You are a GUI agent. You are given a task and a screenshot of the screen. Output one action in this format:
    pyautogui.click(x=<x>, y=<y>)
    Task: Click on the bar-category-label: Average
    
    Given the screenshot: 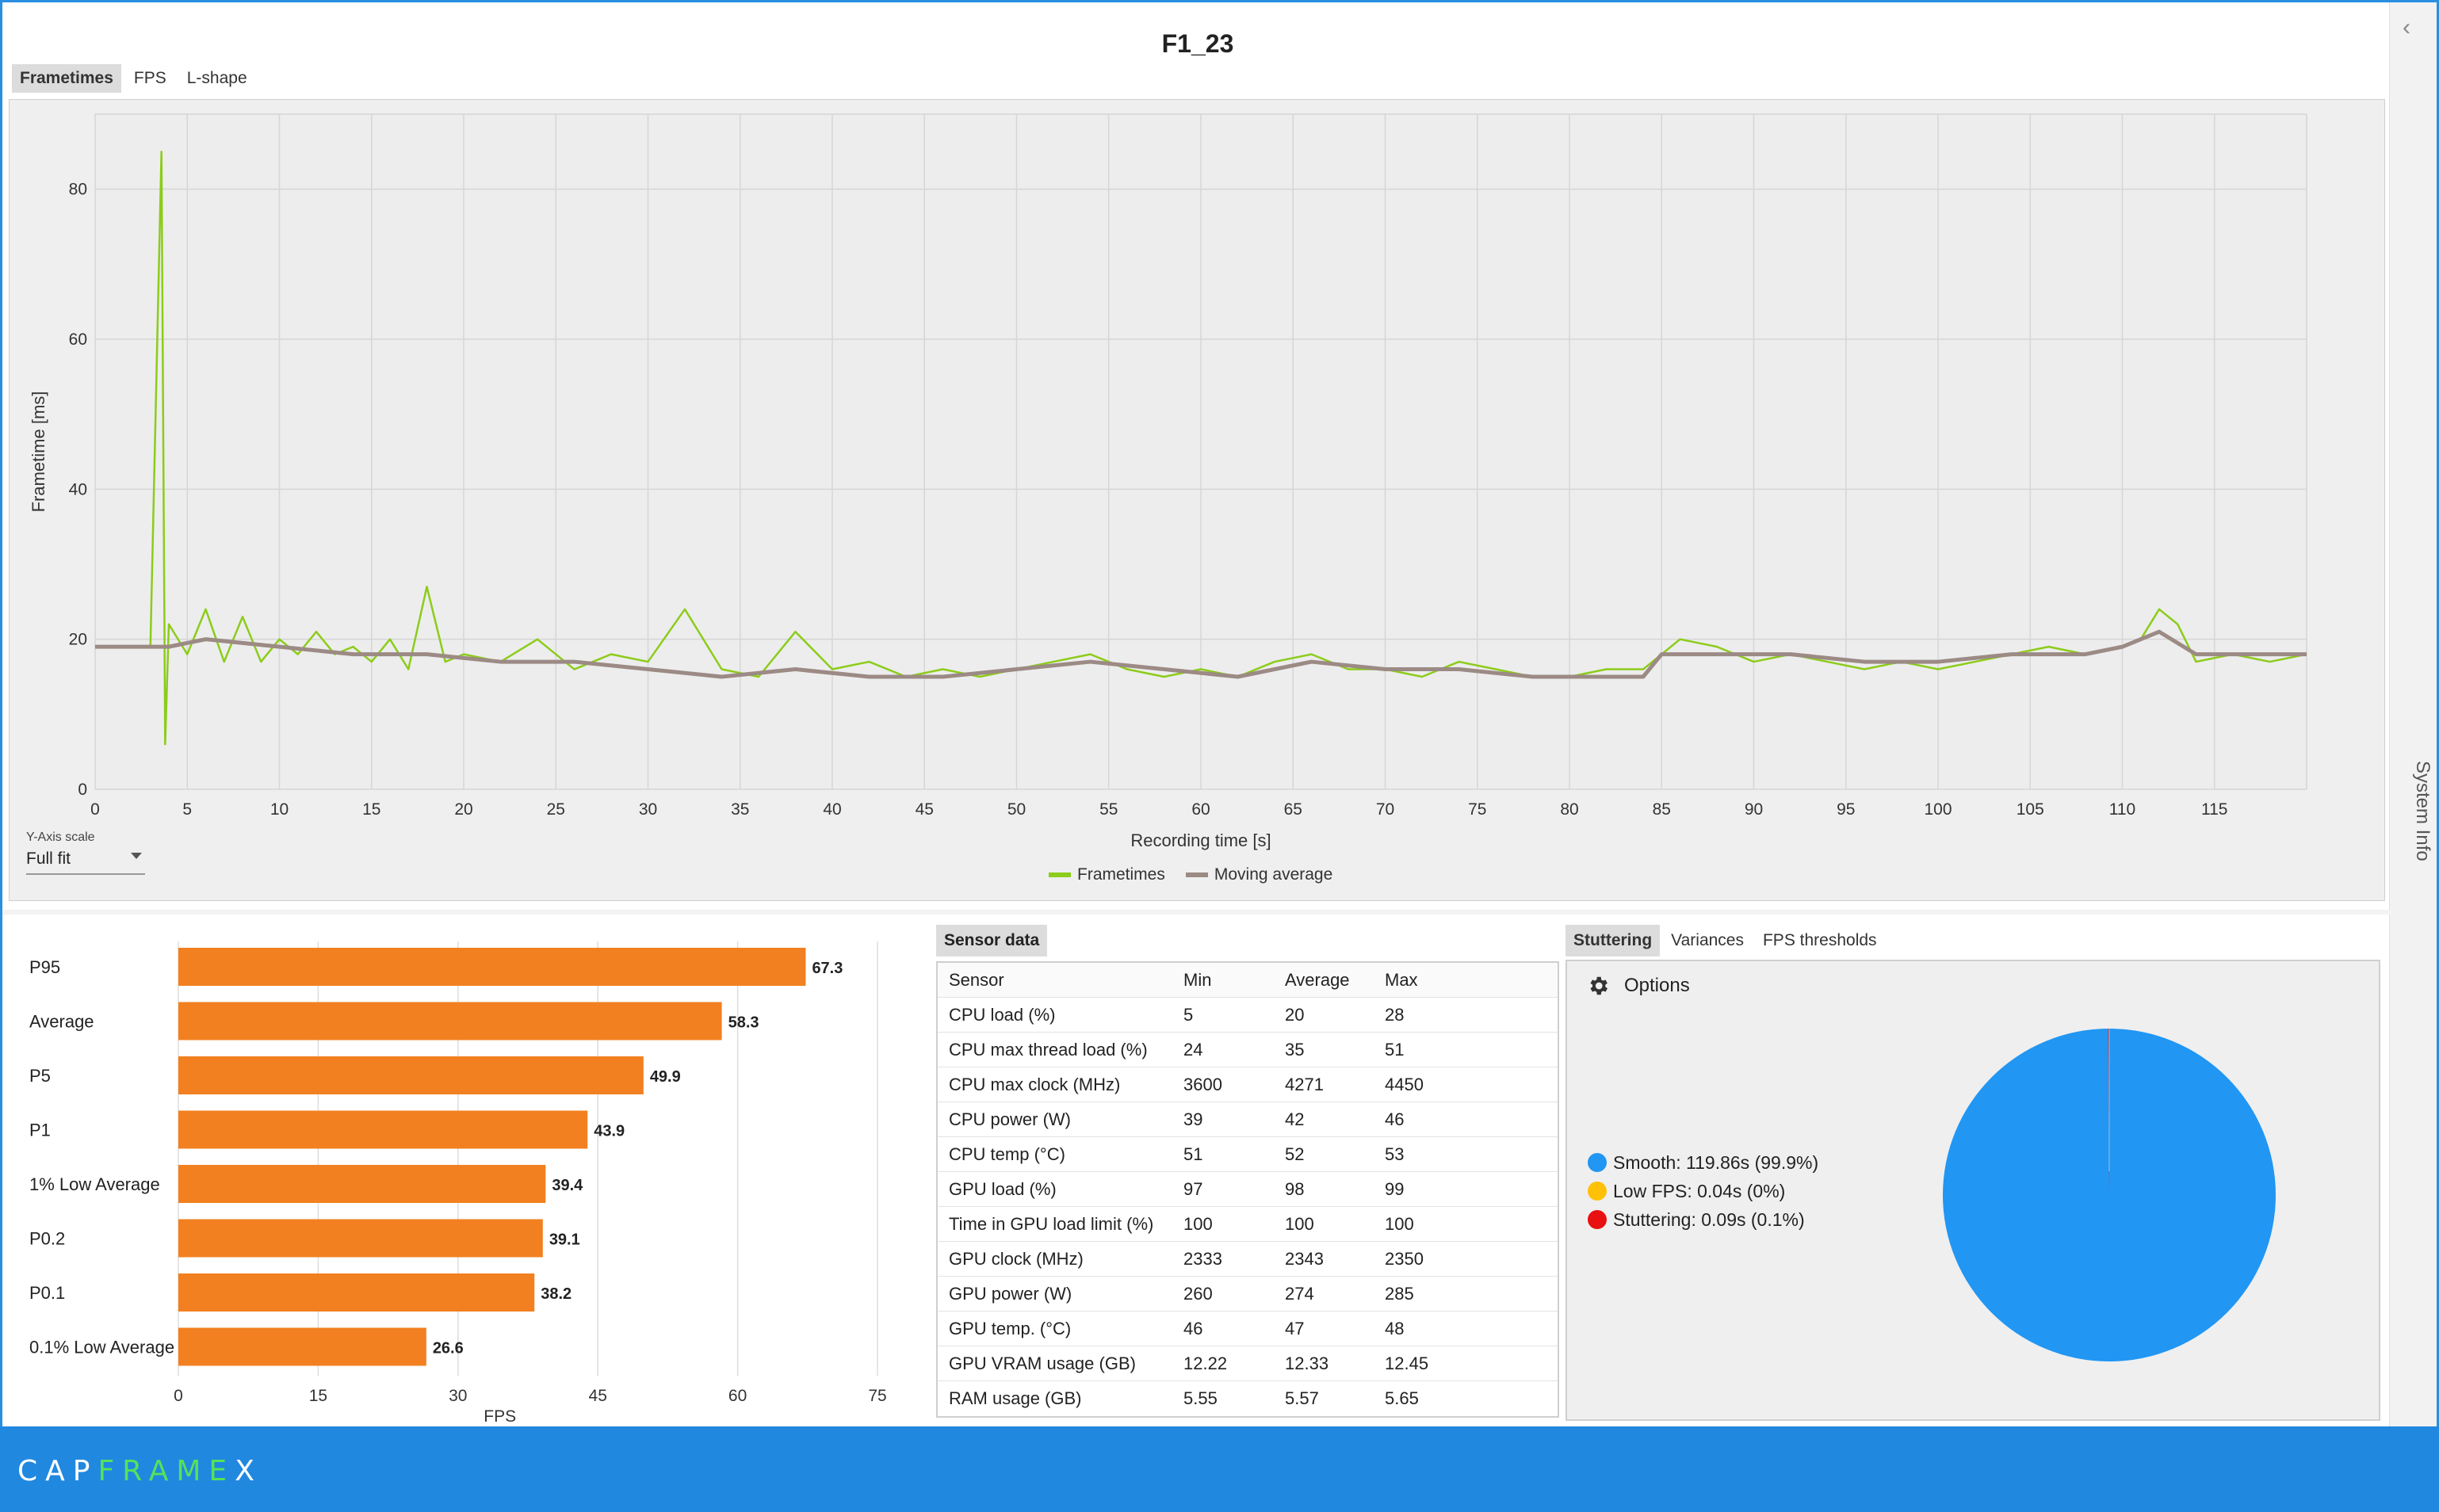 What is the action you would take?
    pyautogui.click(x=61, y=1022)
    